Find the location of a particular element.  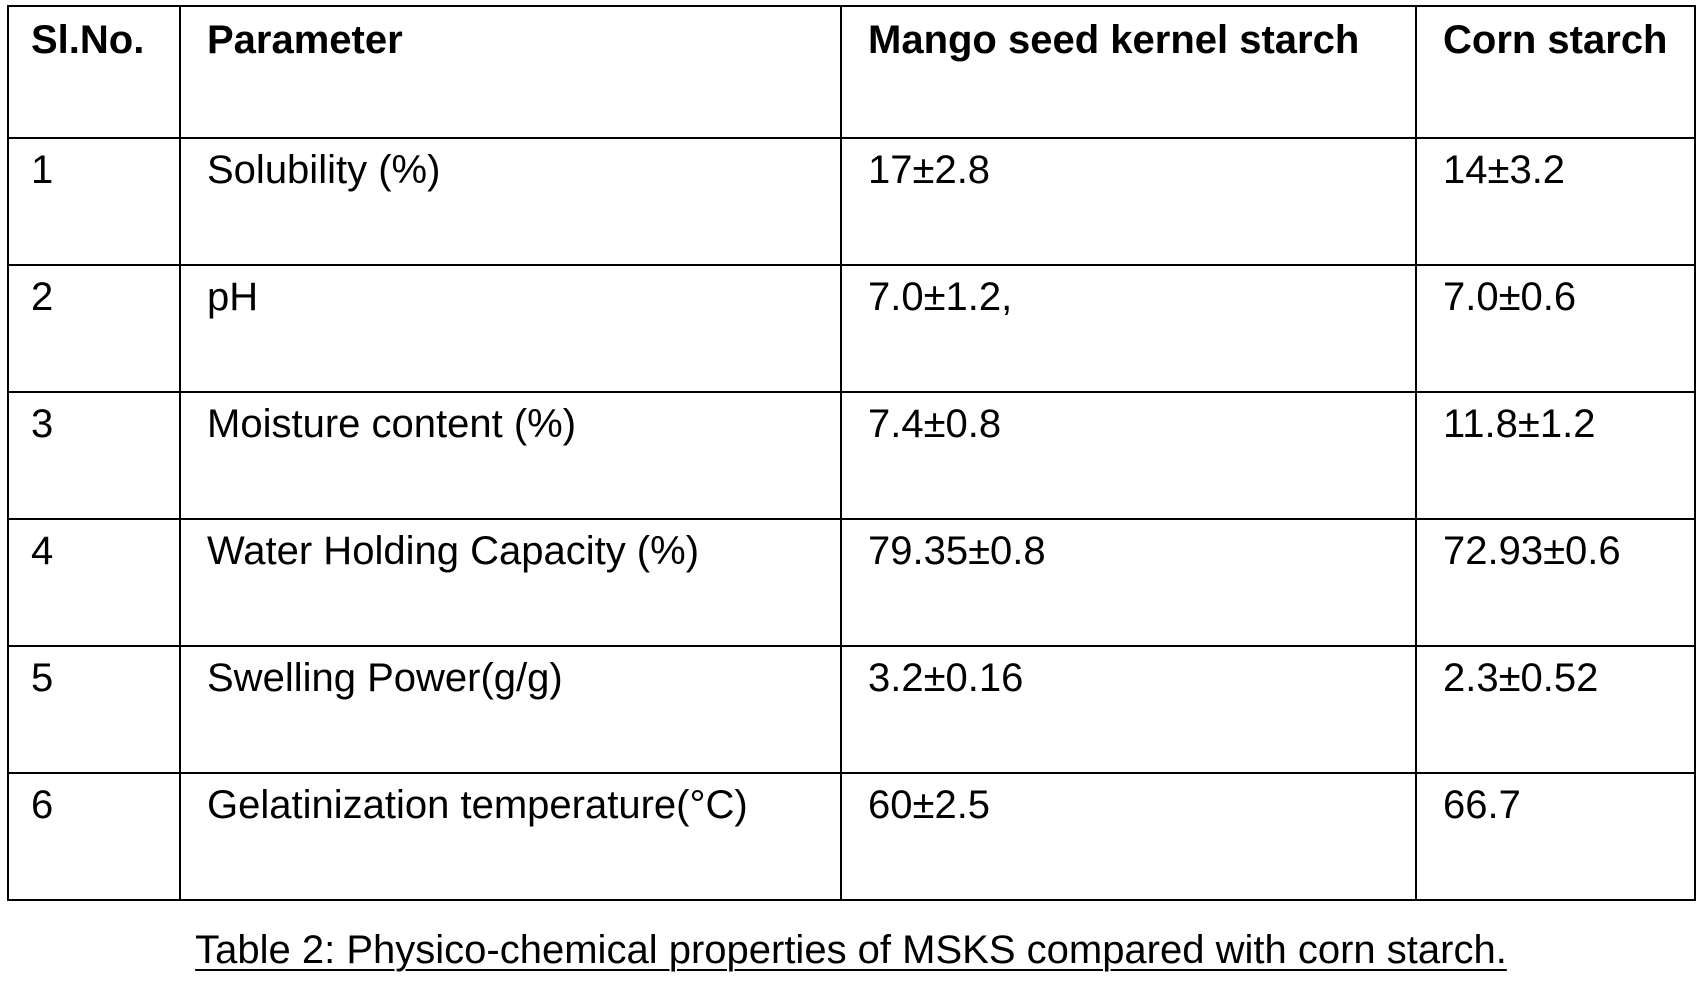

table-row: 2 pH 7.0±1.2, 7.0±0.6 is located at coordinates (851, 328).